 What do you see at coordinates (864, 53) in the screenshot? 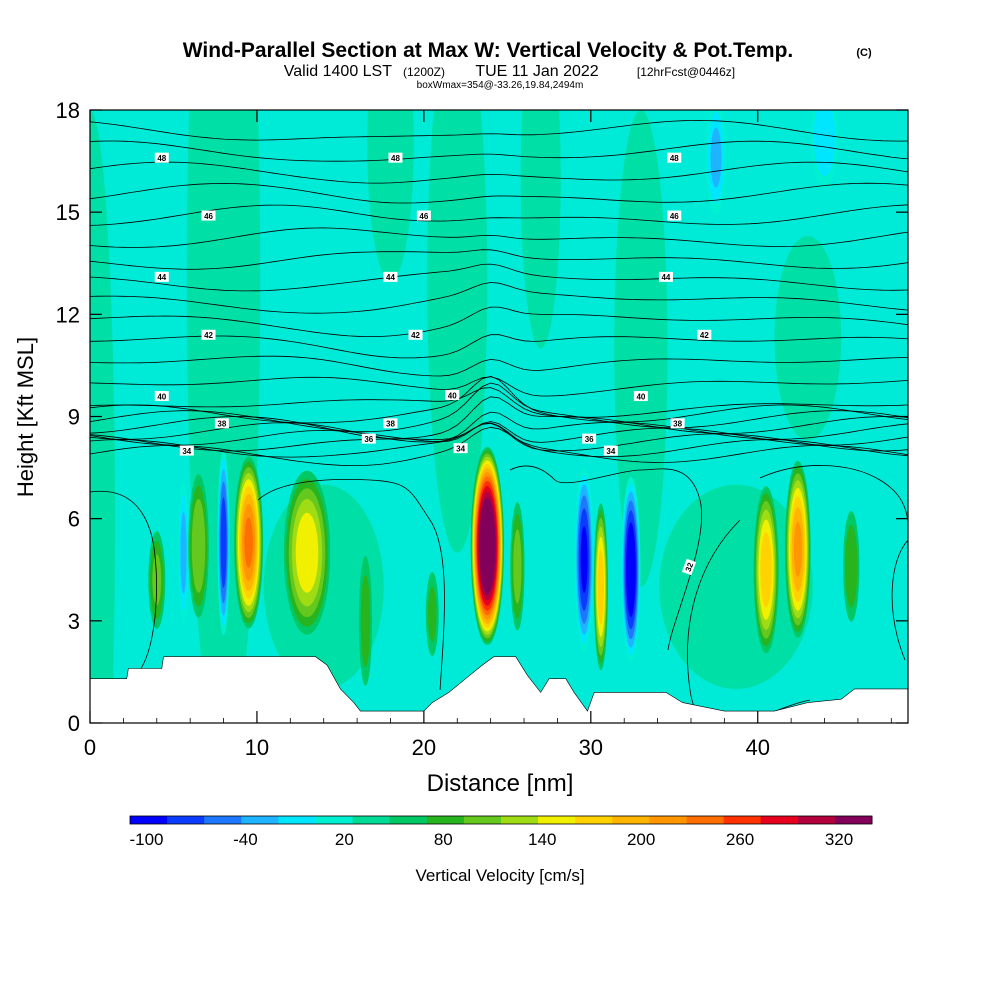
I see `title-mark: (C)` at bounding box center [864, 53].